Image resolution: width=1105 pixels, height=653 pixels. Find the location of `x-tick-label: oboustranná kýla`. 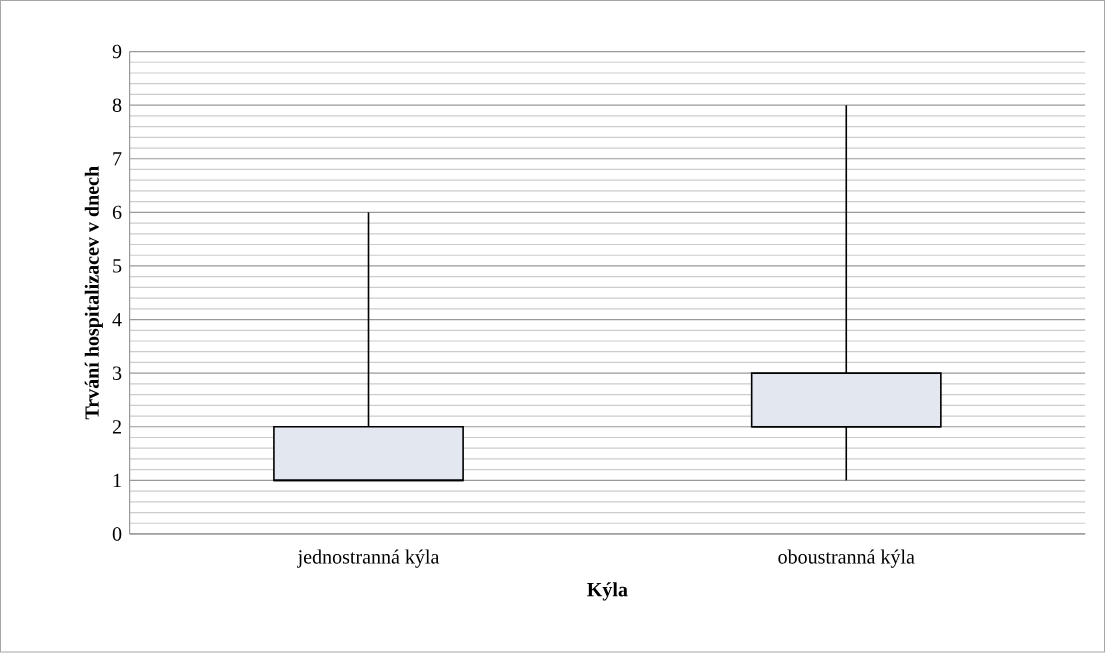

x-tick-label: oboustranná kýla is located at coordinates (846, 558).